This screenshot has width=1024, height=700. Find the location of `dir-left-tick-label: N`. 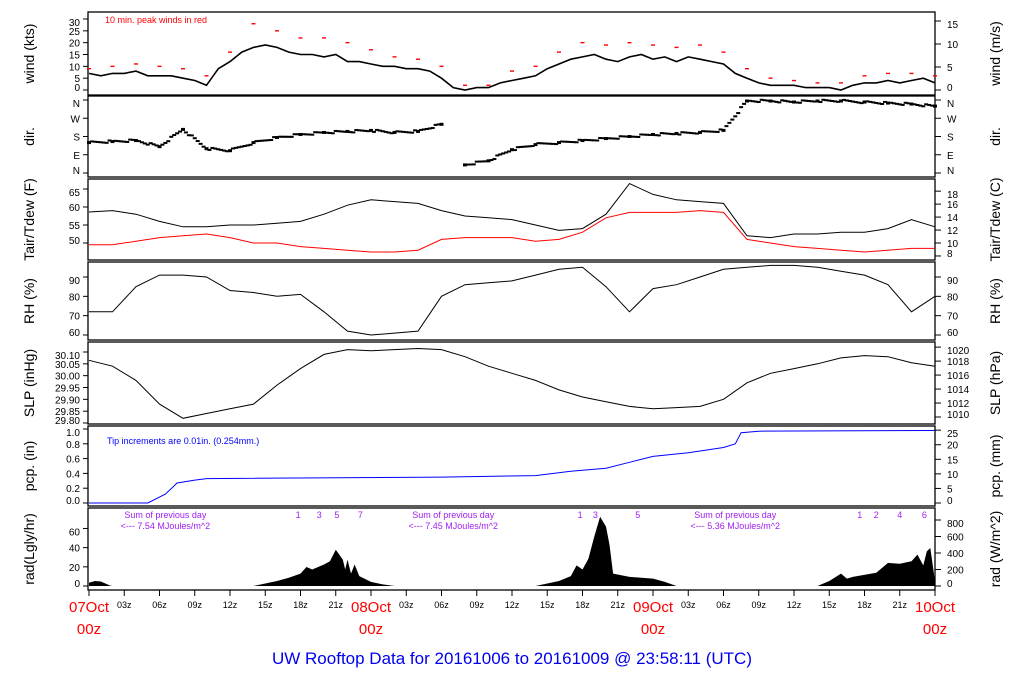

dir-left-tick-label: N is located at coordinates (76, 104).